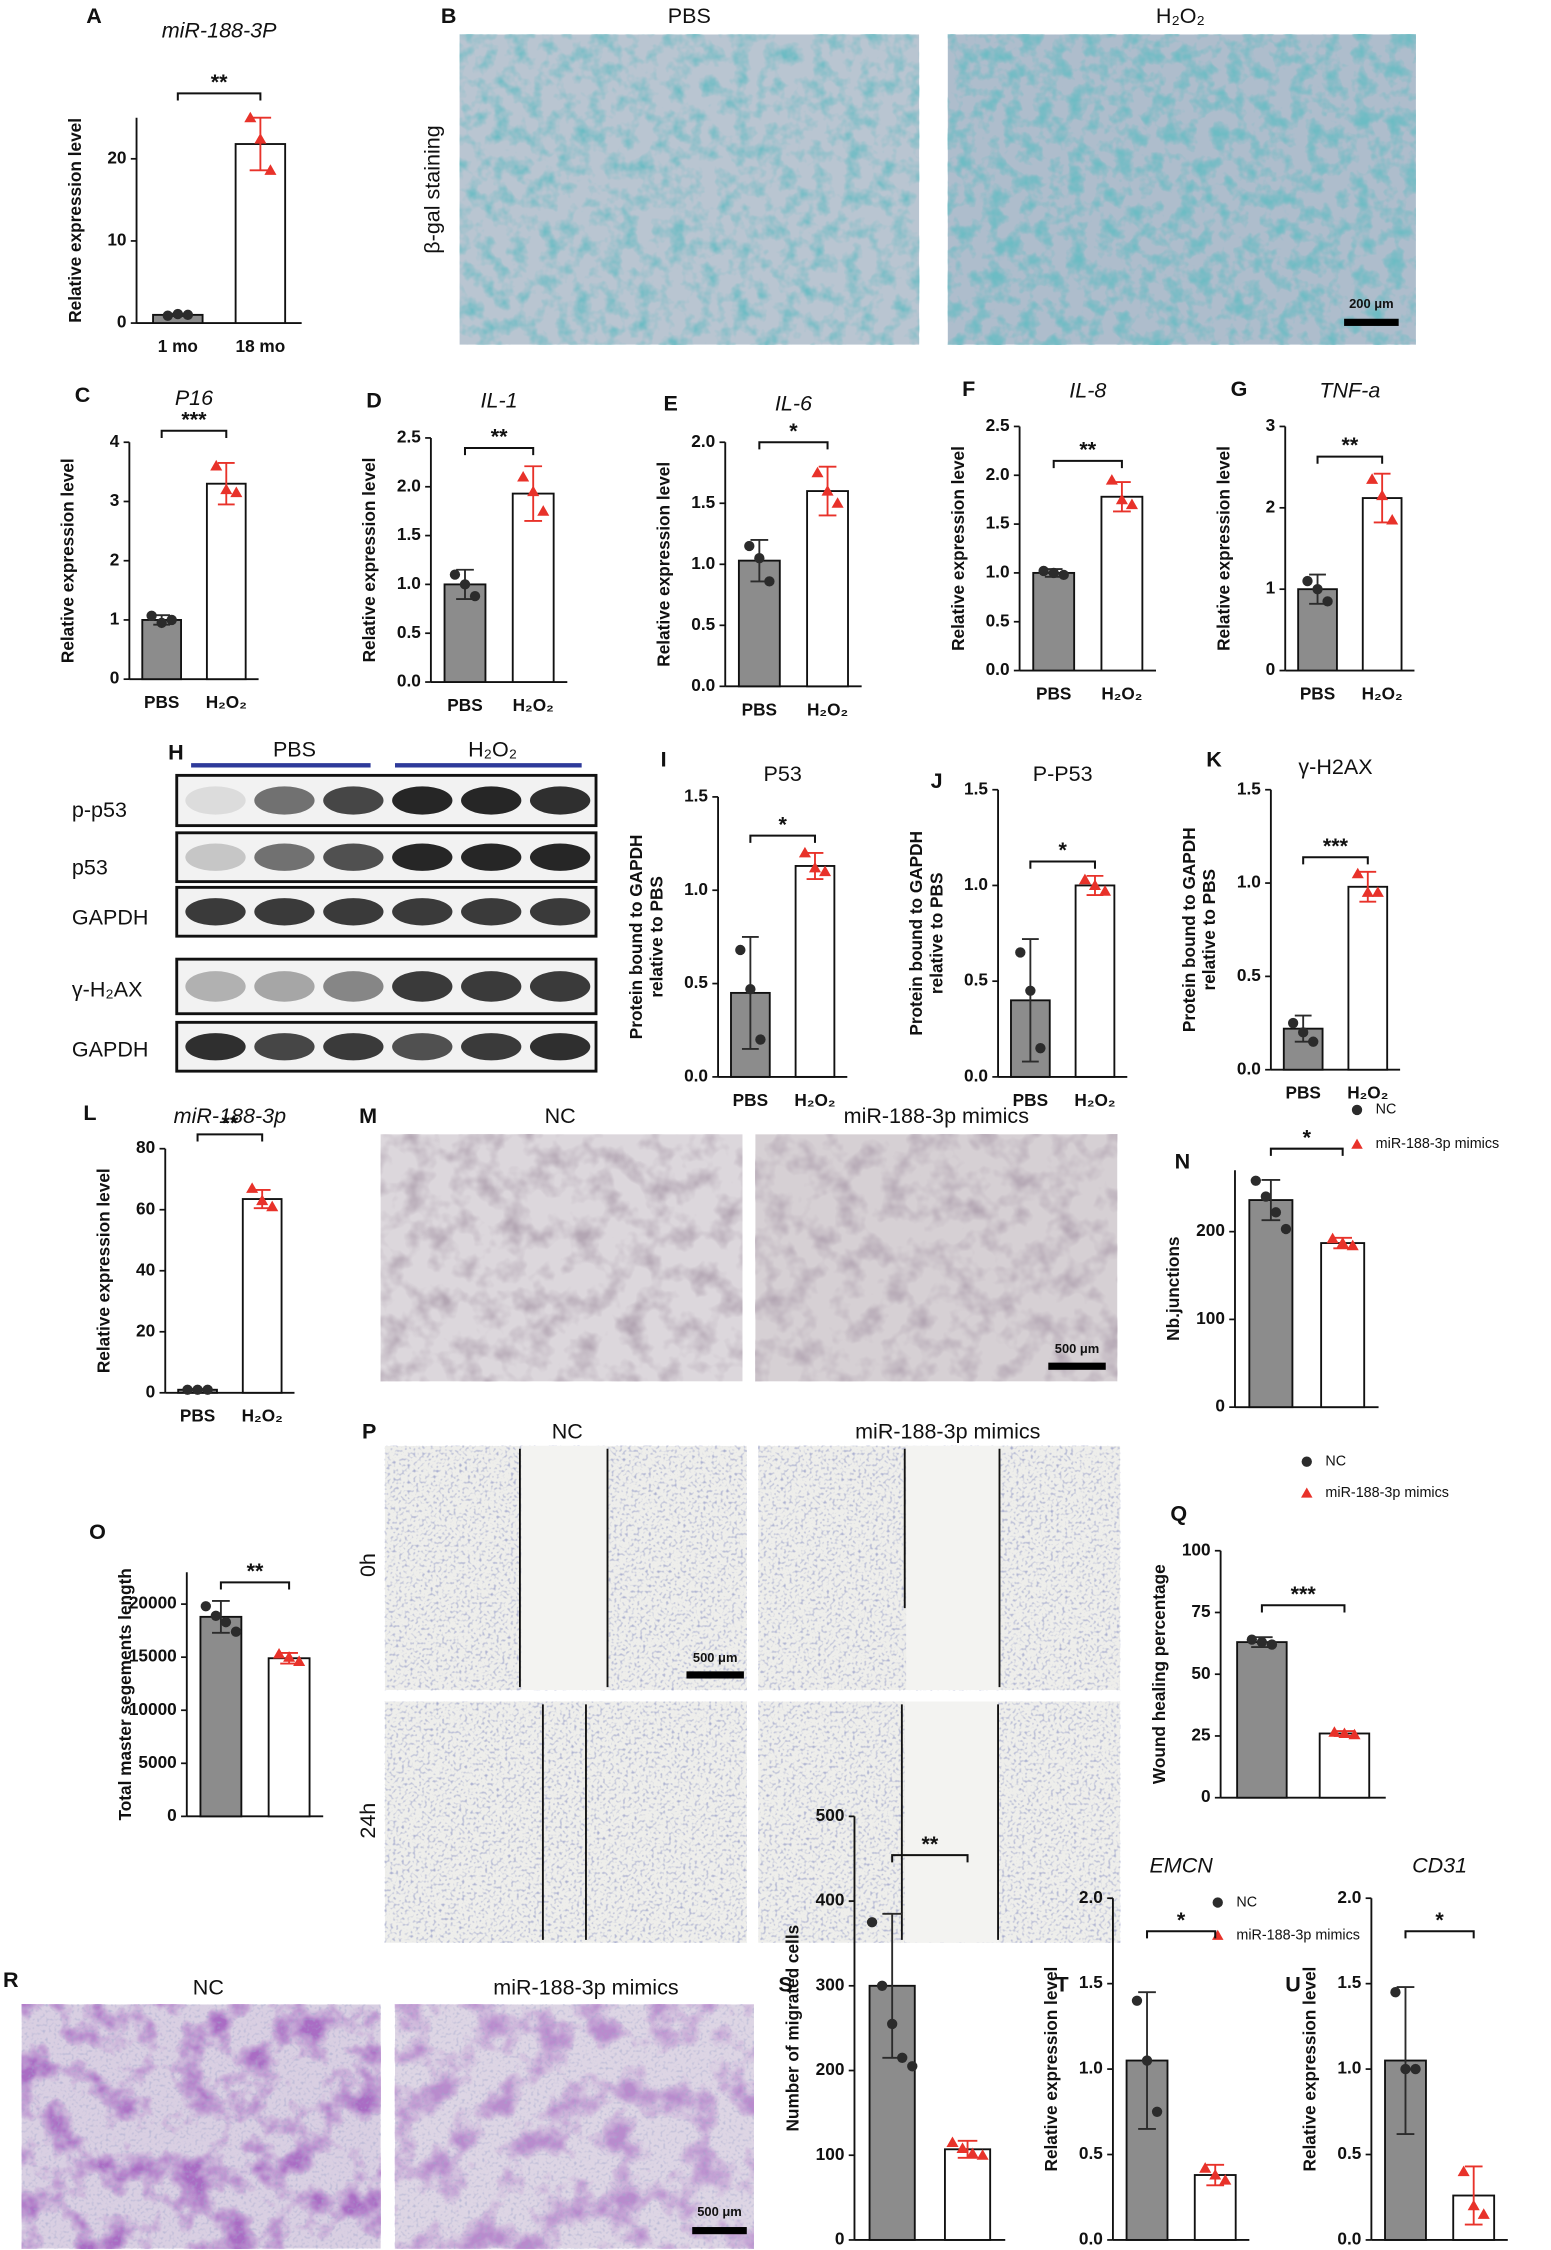 This screenshot has height=2250, width=1551. I want to click on y-tick-label: 20000, so click(153, 1603).